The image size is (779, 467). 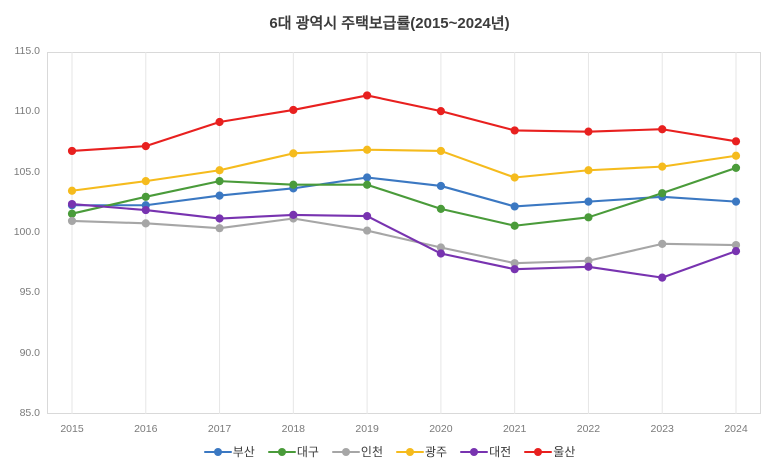 What do you see at coordinates (27, 51) in the screenshot?
I see `y-axis-tick-label: 115.0` at bounding box center [27, 51].